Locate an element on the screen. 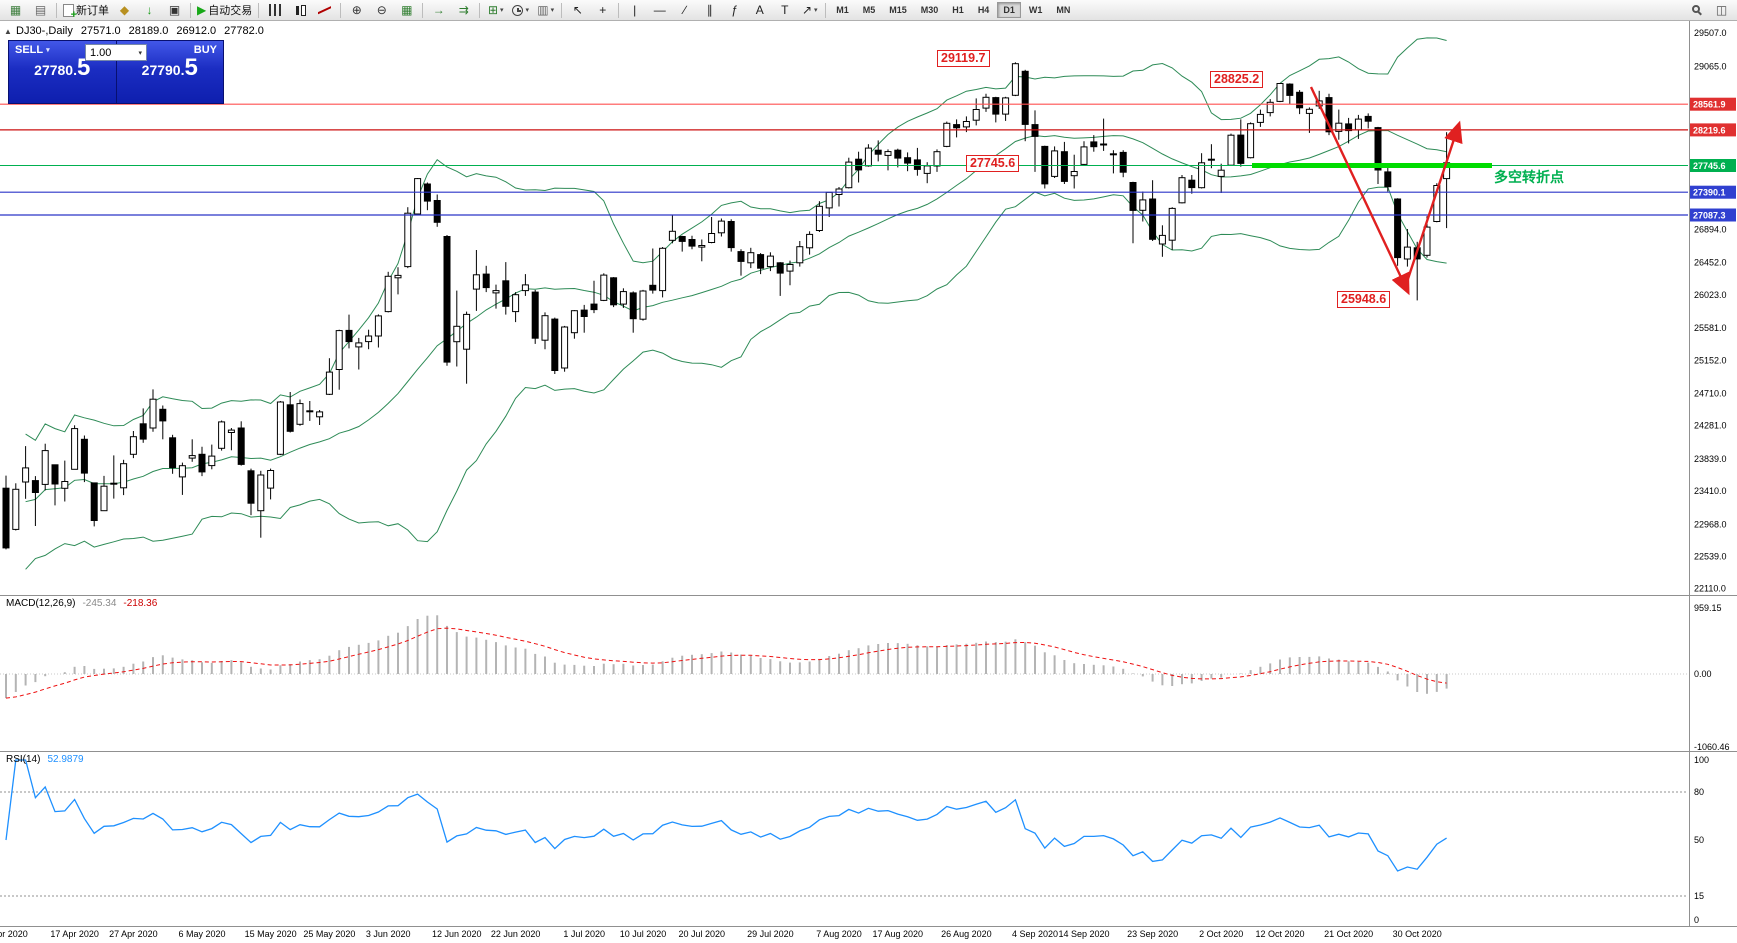 The width and height of the screenshot is (1737, 943). chart-shift-button: ⇉ is located at coordinates (463, 10).